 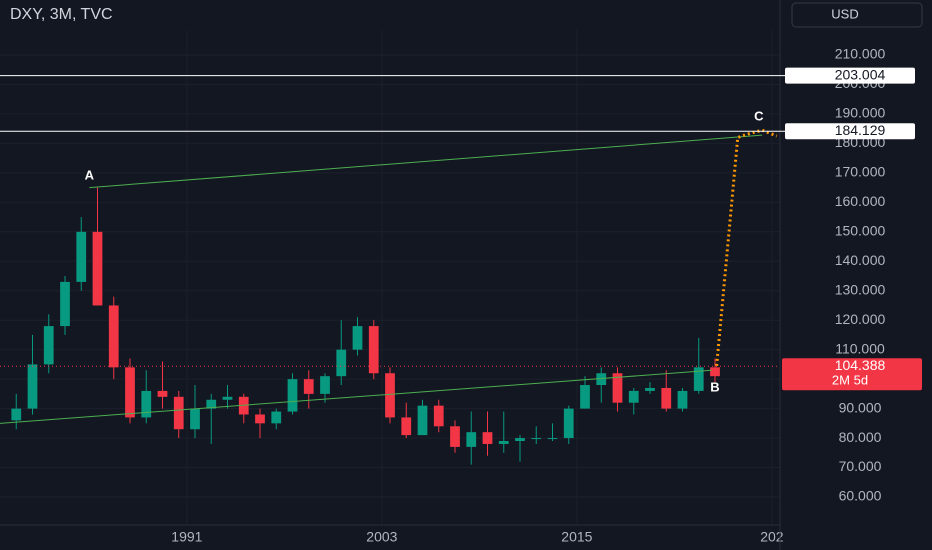 I want to click on wave-label: C, so click(x=759, y=115).